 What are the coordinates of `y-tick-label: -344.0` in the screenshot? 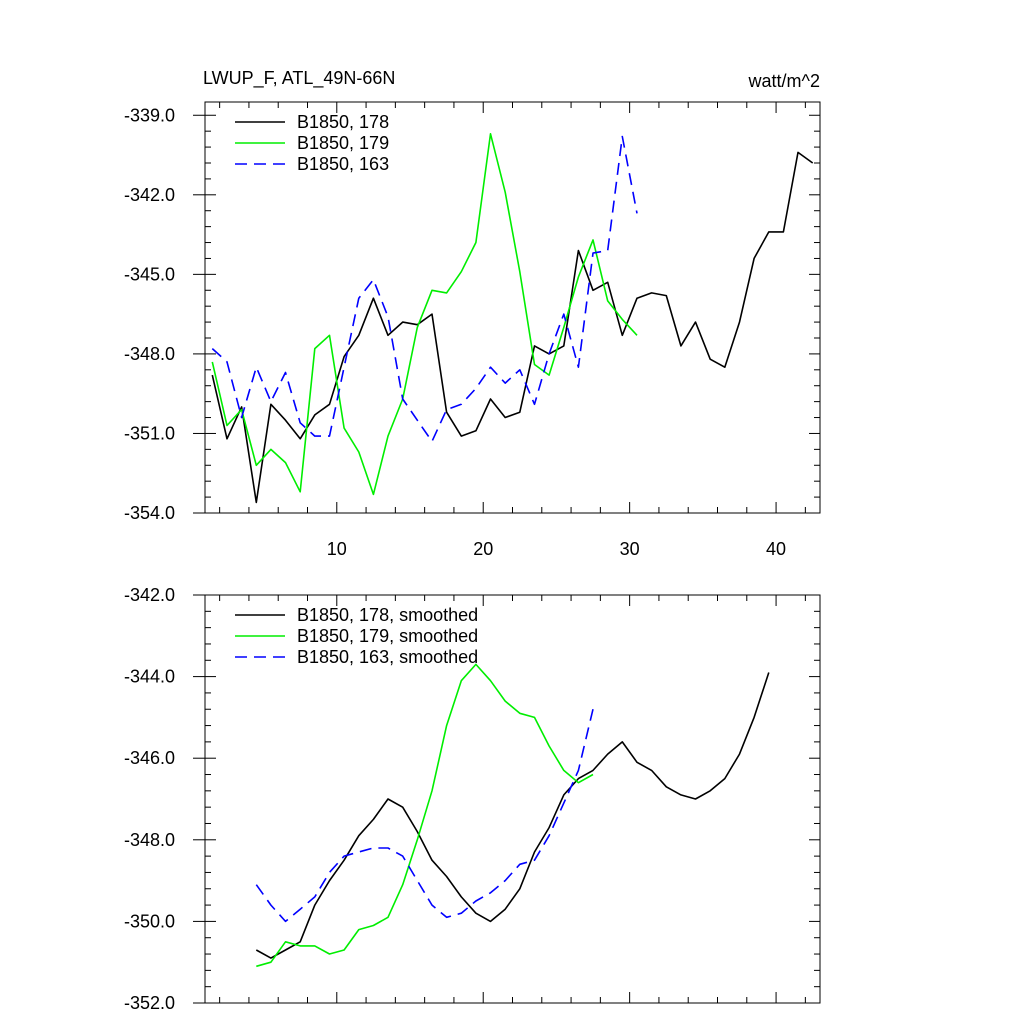 It's located at (149, 677).